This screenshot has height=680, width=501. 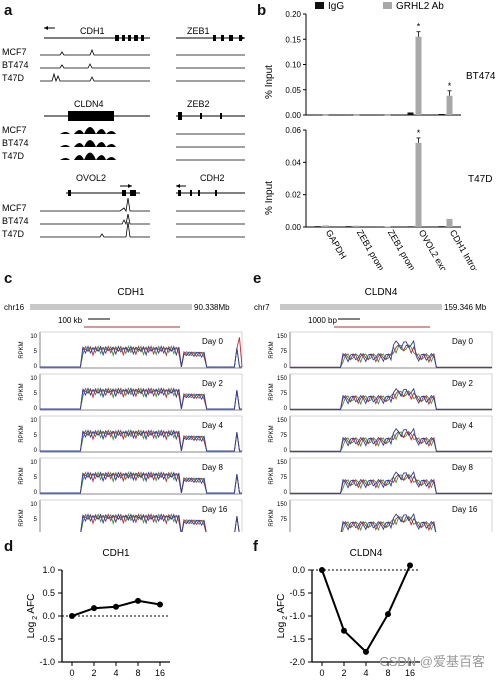 What do you see at coordinates (48, 570) in the screenshot?
I see `y-tick-label: 1.0` at bounding box center [48, 570].